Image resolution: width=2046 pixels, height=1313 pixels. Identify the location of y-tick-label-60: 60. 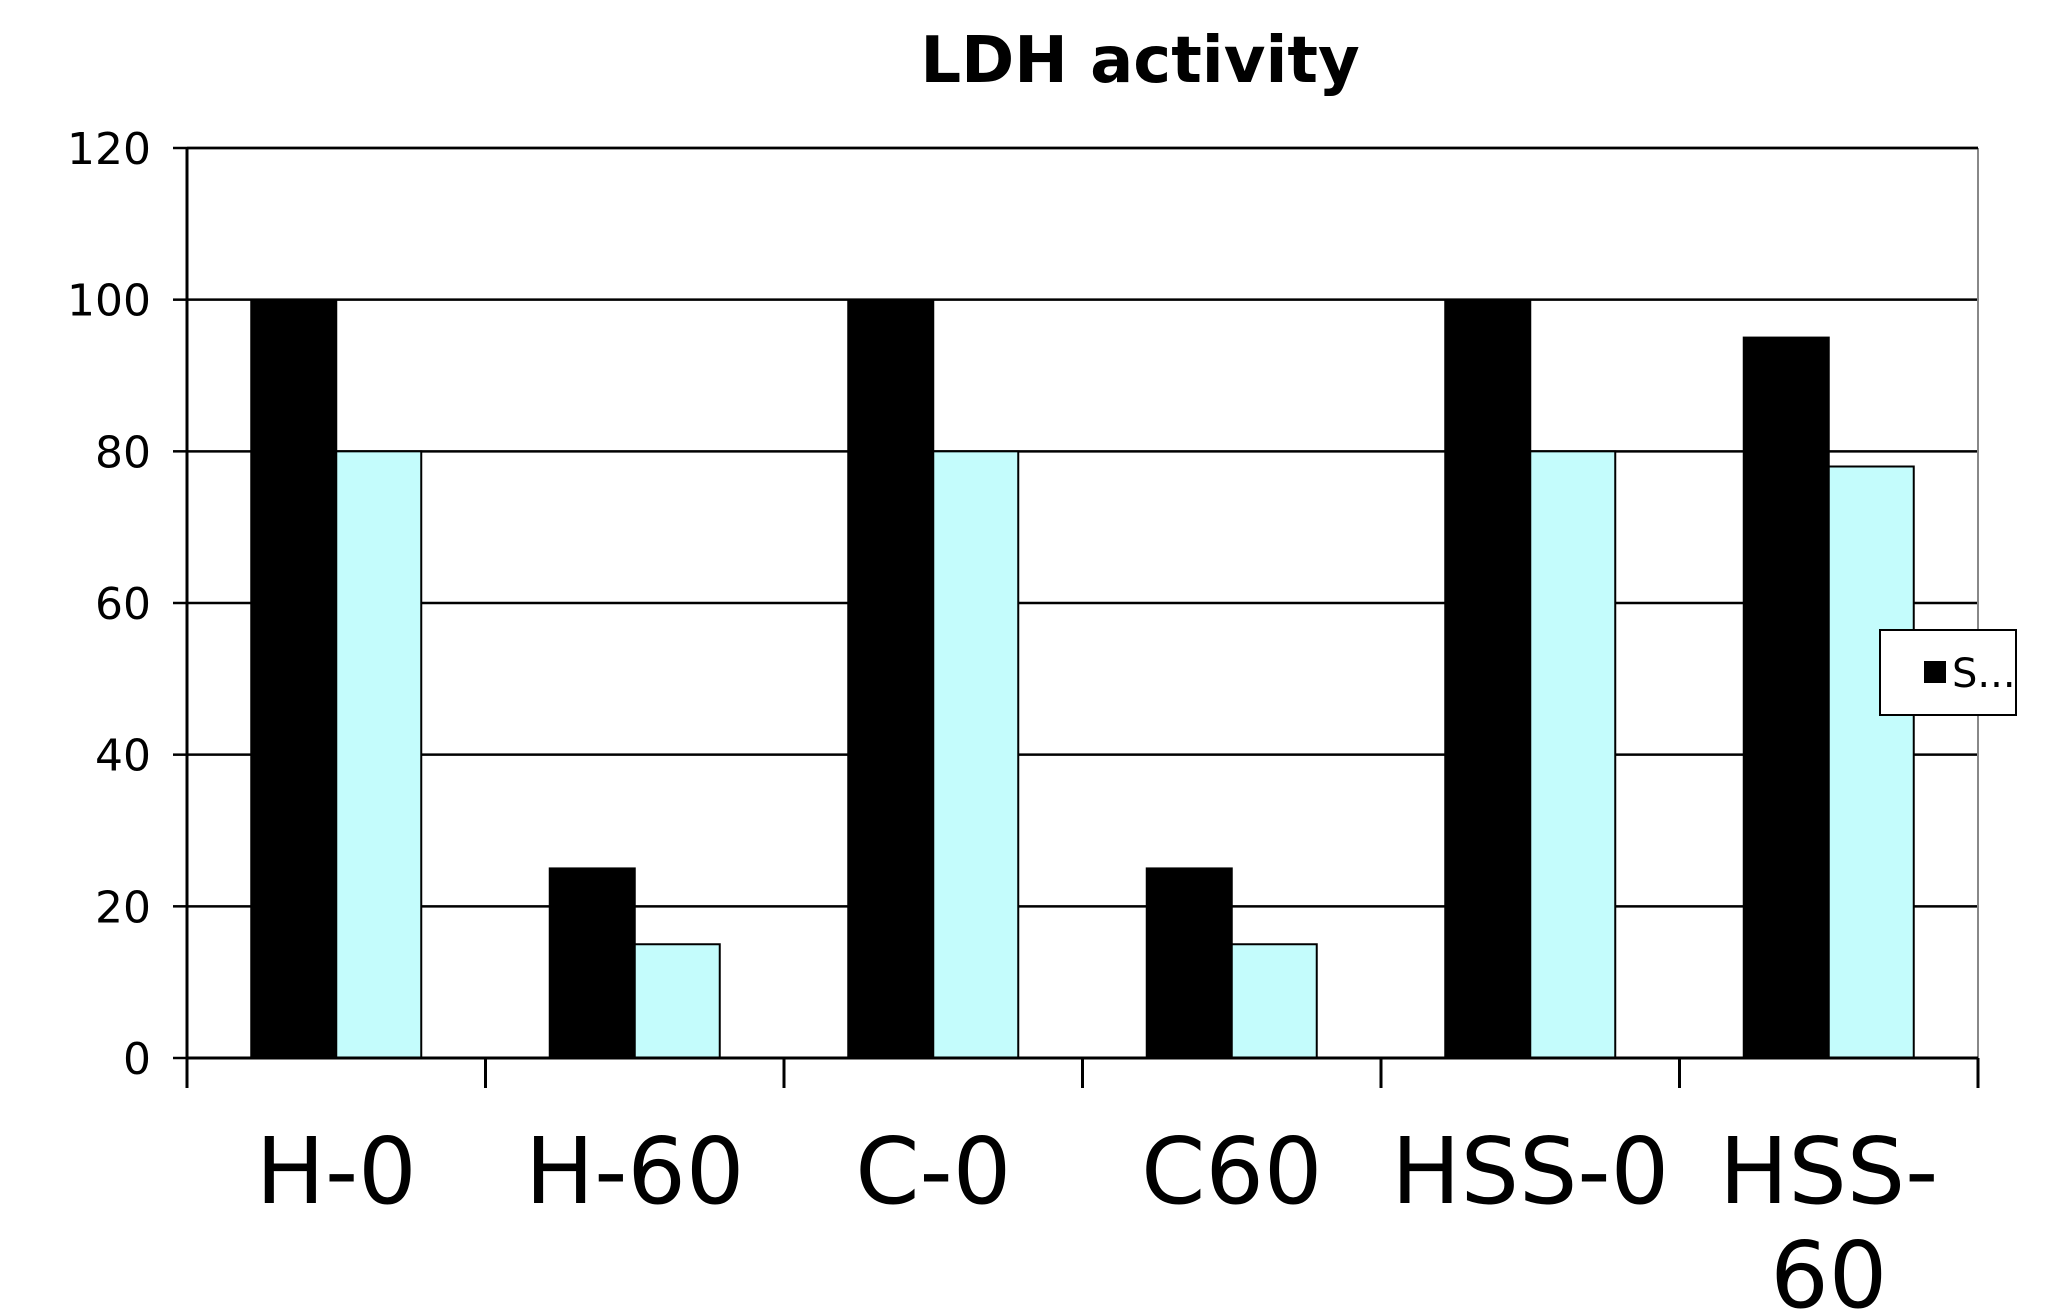
(123, 604).